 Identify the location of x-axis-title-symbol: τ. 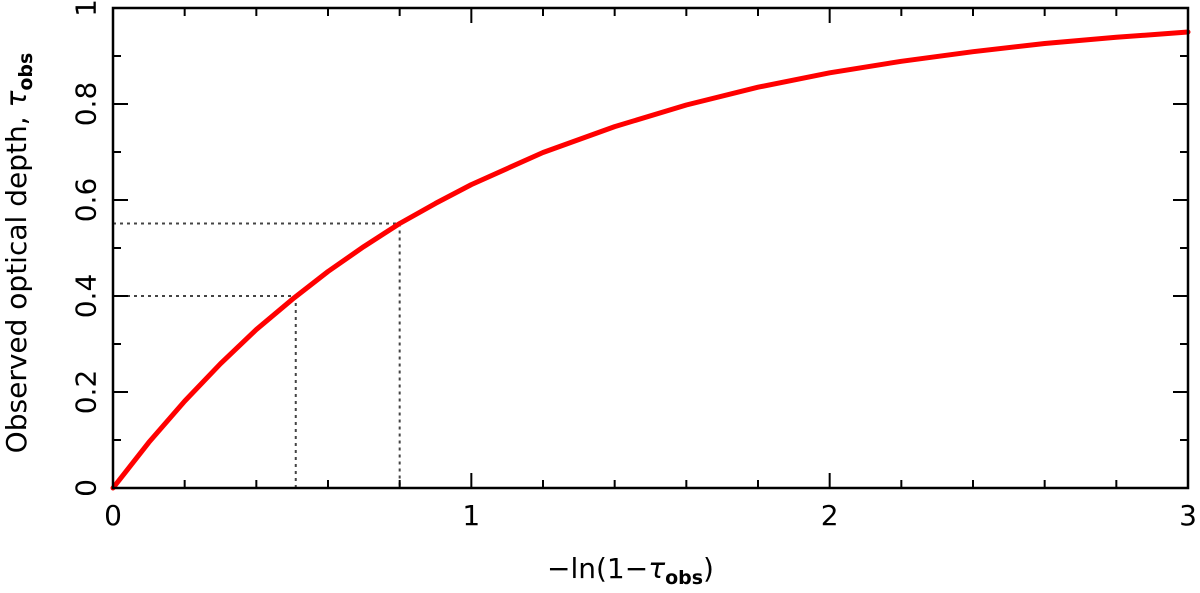
(656, 568).